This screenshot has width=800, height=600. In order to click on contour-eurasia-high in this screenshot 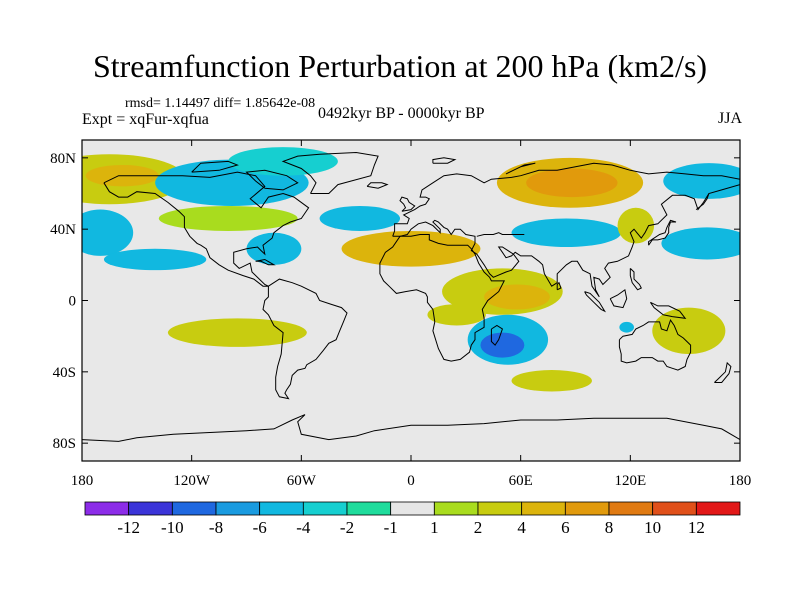, I will do `click(411, 248)`.